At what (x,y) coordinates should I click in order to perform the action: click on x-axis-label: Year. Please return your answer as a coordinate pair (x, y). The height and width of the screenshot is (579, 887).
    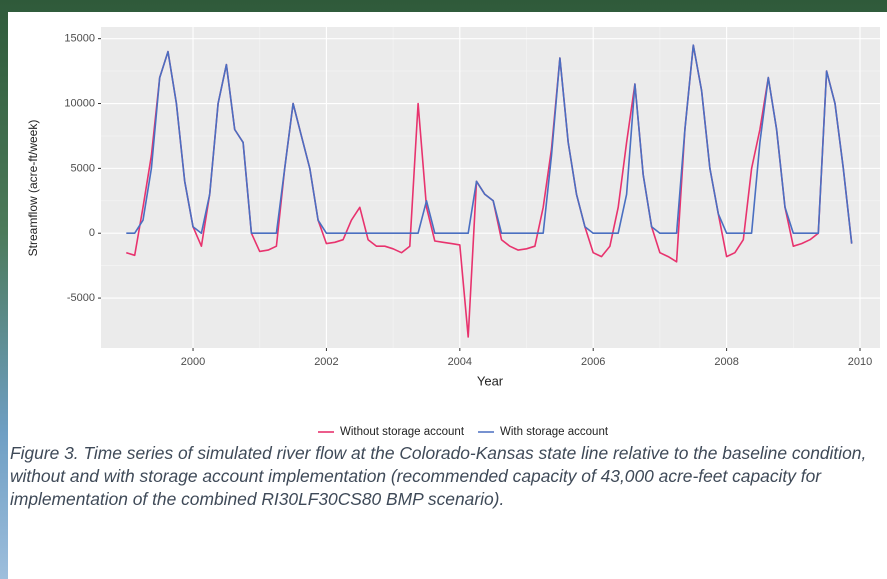
    Looking at the image, I should click on (490, 380).